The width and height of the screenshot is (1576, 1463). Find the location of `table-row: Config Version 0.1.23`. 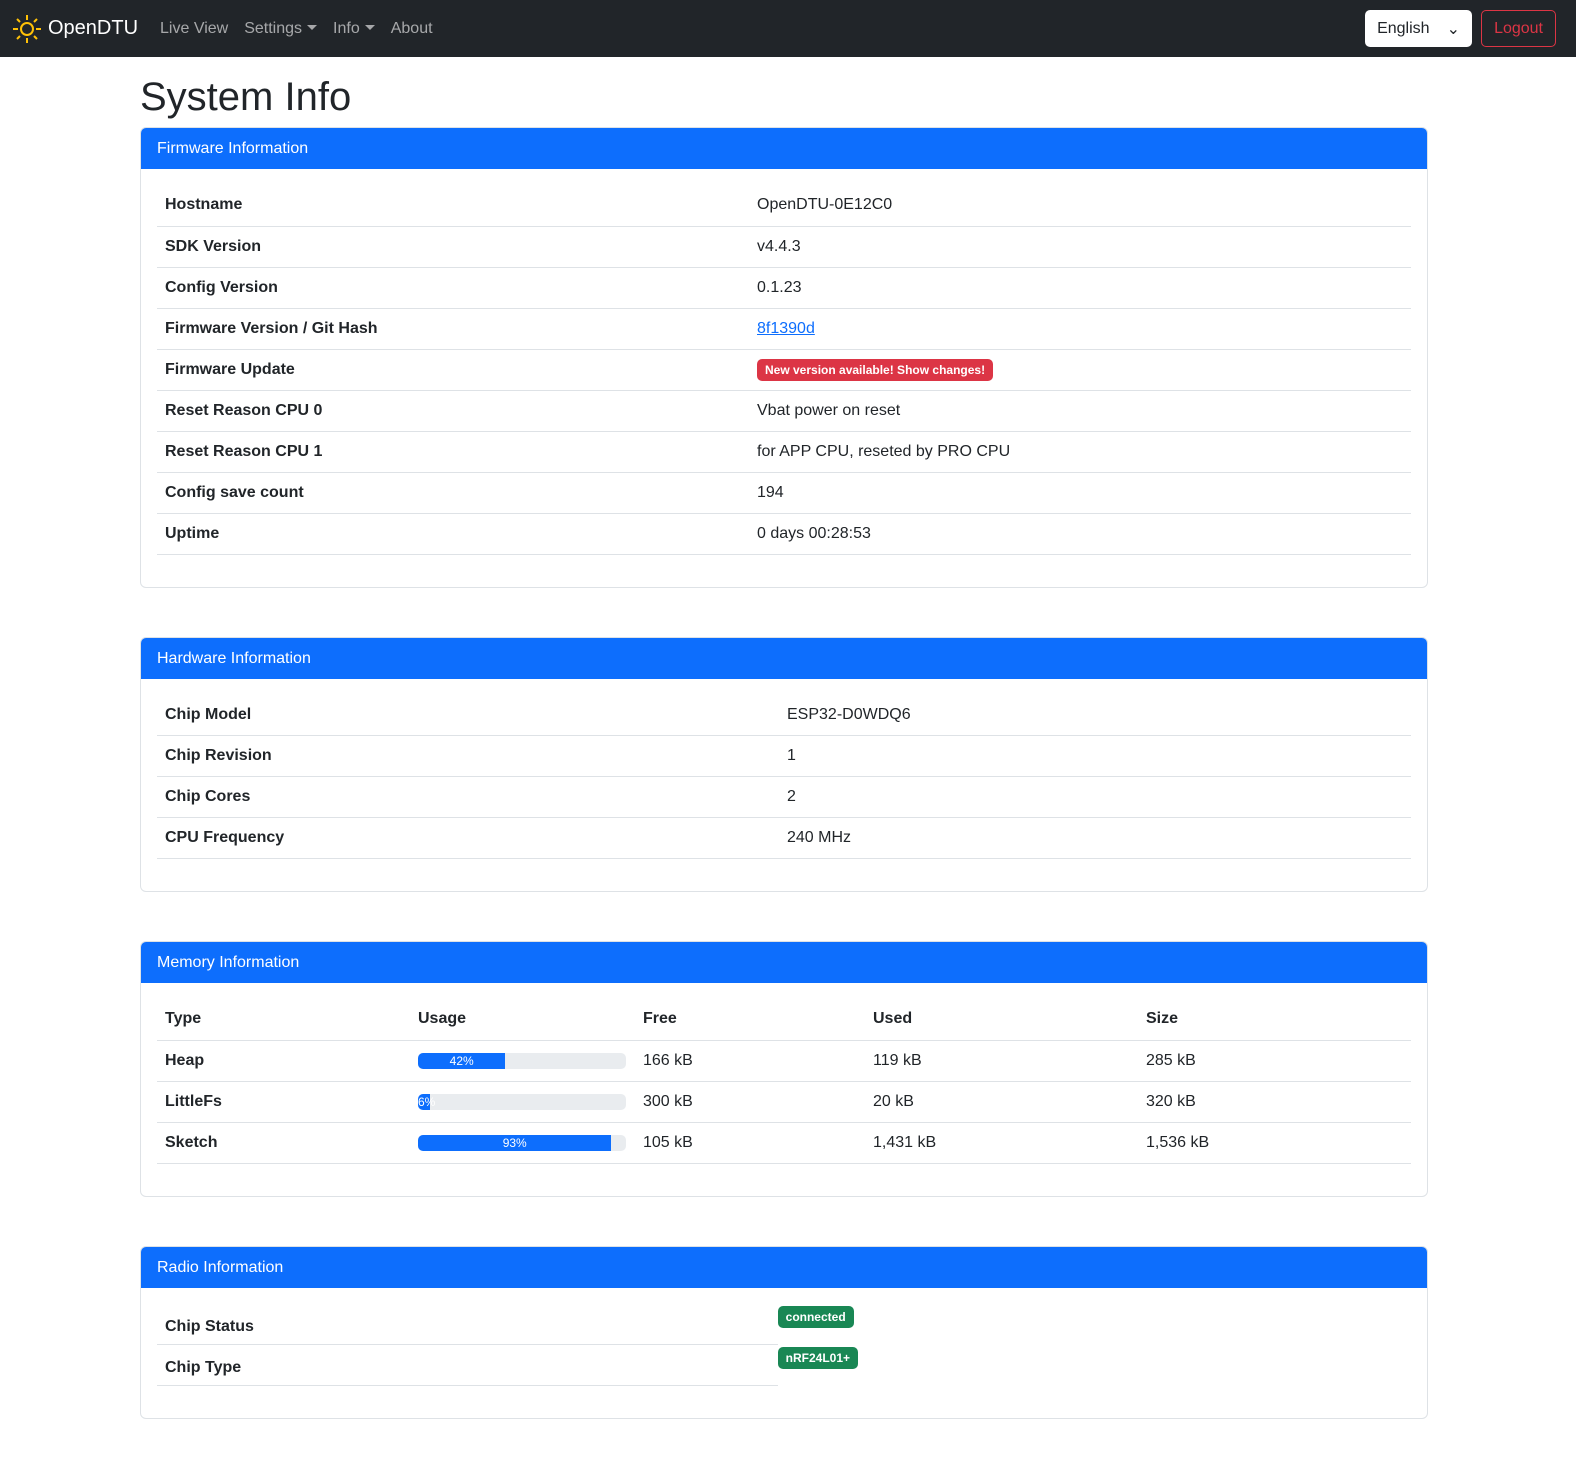

table-row: Config Version 0.1.23 is located at coordinates (784, 288).